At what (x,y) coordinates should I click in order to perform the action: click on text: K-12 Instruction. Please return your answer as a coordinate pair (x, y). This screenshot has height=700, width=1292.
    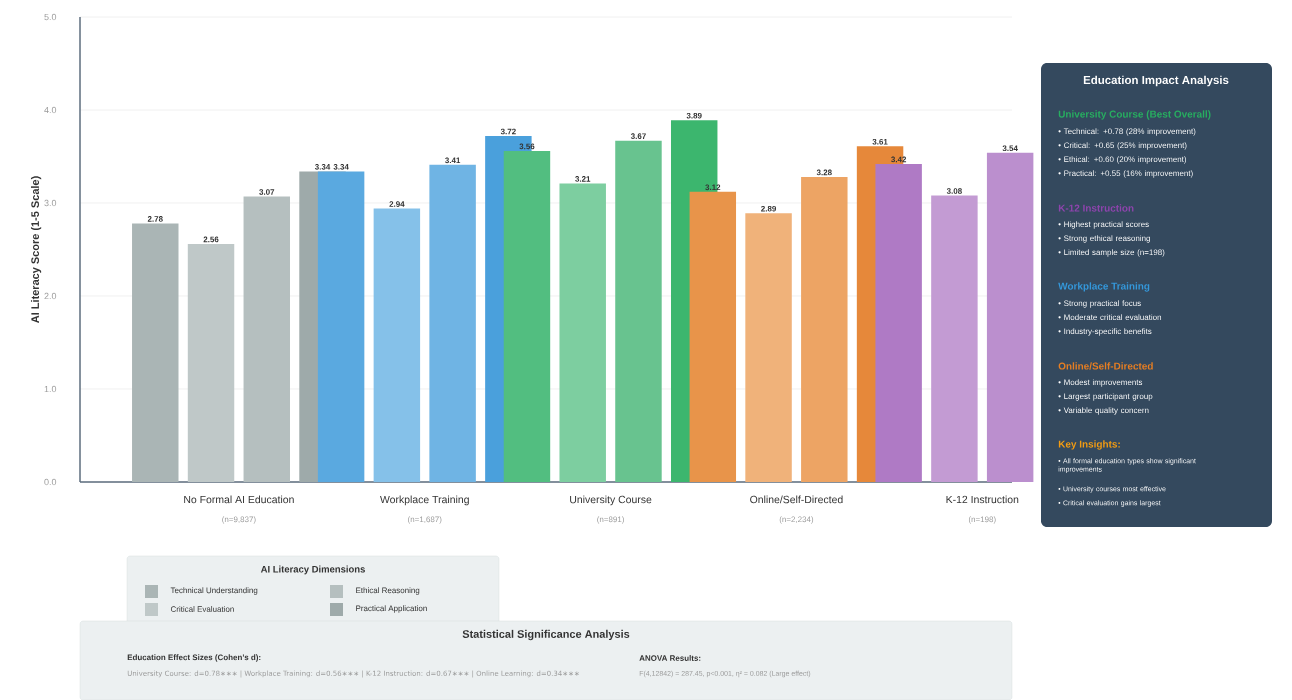
    Looking at the image, I should click on (1096, 208).